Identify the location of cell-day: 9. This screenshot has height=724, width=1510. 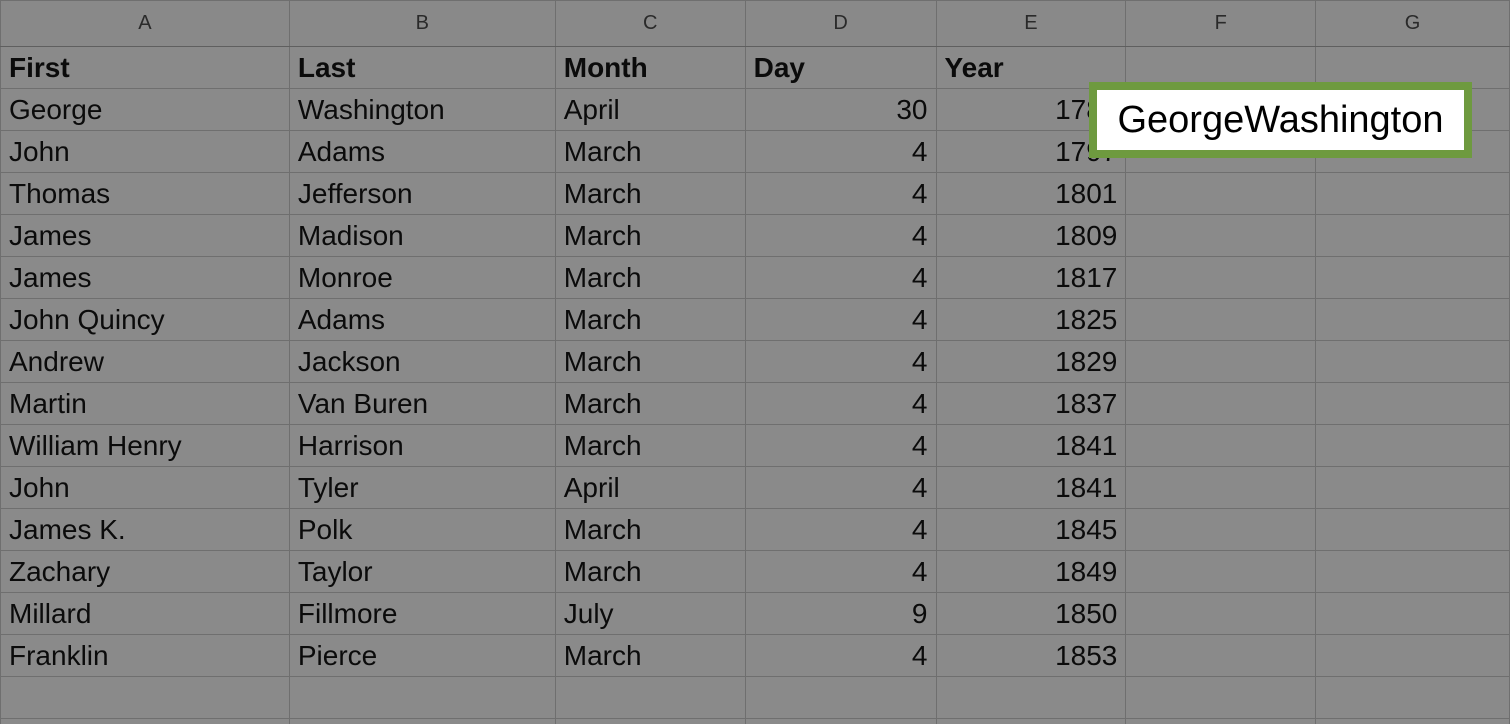
(840, 613).